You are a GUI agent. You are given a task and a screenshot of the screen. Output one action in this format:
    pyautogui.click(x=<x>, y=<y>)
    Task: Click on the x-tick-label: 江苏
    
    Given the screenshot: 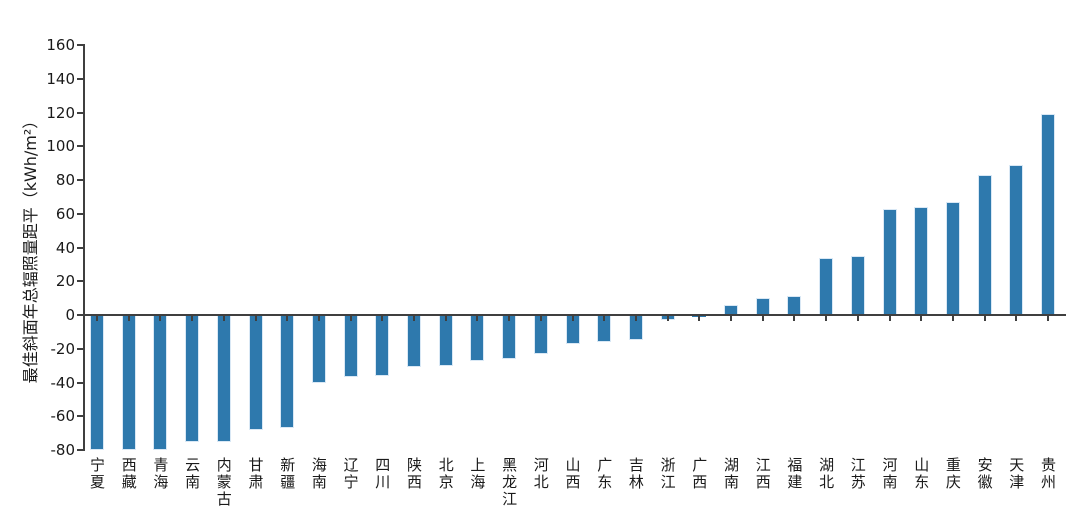 What is the action you would take?
    pyautogui.click(x=857, y=474)
    